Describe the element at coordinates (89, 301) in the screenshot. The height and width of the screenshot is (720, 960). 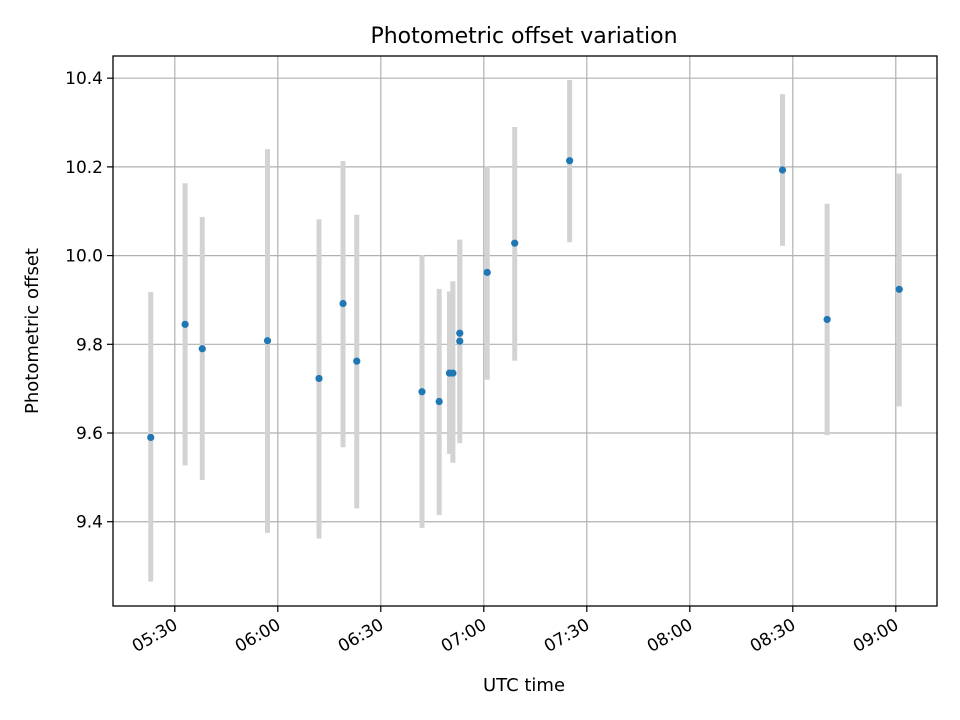
I see `y-axis-ticks: 9.4 9.6 9.8 10.0 10.2 10.4` at that location.